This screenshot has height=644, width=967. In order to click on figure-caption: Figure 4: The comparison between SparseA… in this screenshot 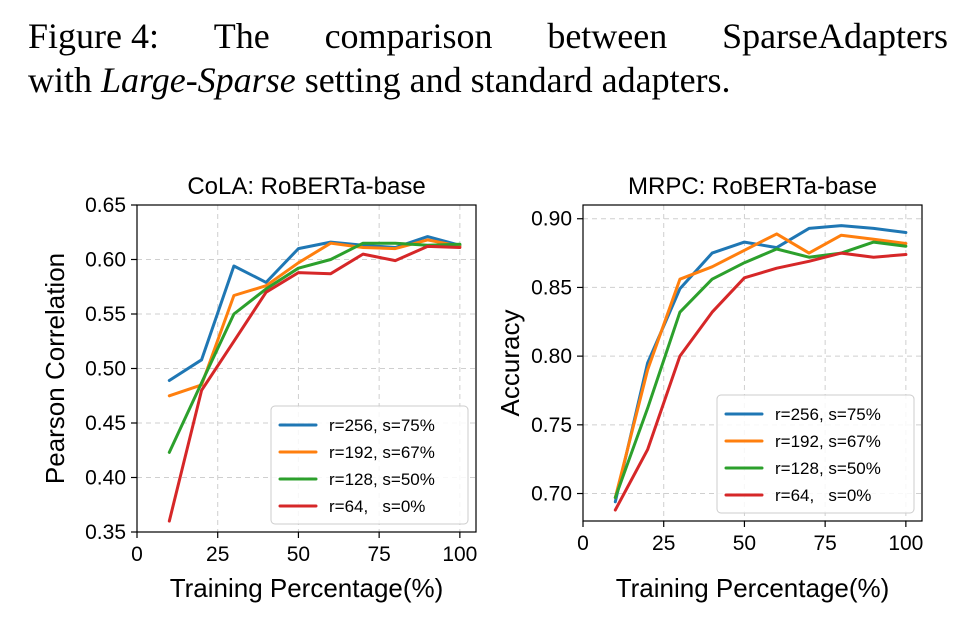, I will do `click(488, 58)`.